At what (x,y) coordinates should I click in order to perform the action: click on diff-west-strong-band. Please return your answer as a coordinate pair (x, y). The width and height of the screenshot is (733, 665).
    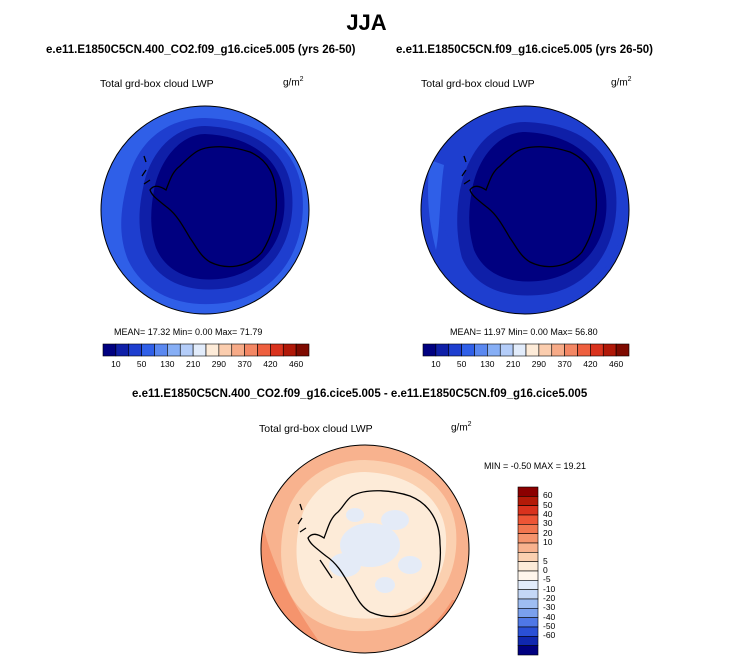
    Looking at the image, I should click on (289, 586).